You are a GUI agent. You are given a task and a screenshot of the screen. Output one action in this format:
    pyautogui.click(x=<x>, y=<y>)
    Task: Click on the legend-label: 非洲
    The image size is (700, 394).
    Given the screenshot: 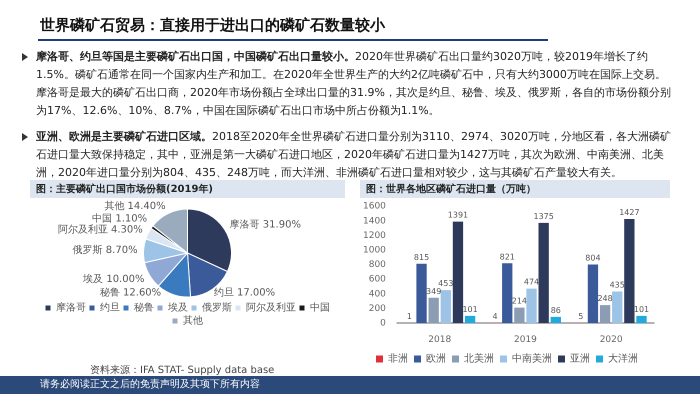 What is the action you would take?
    pyautogui.click(x=398, y=358)
    